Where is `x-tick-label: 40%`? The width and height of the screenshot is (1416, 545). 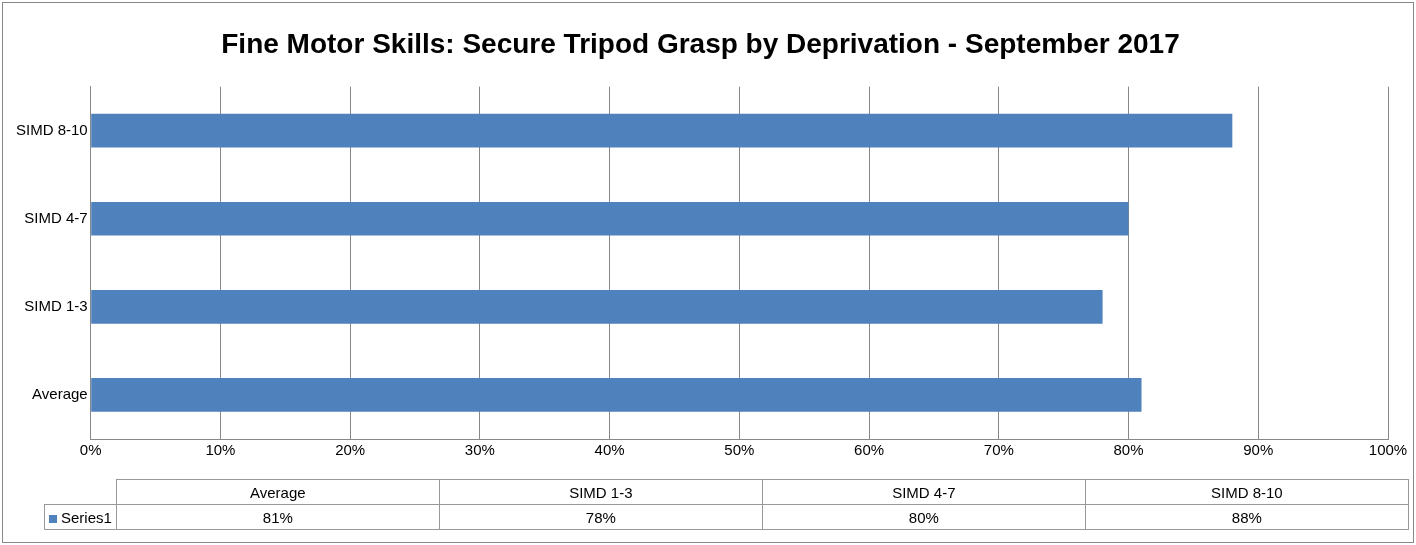 x-tick-label: 40% is located at coordinates (609, 450).